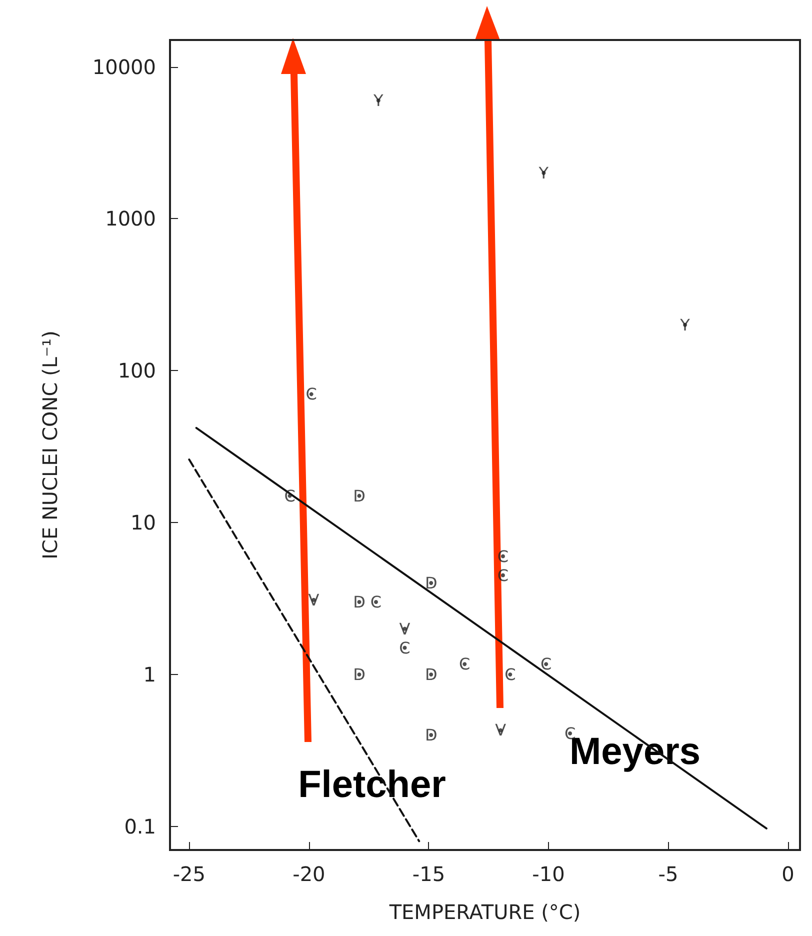  I want to click on y-axis-title: ICE NUCLEI CONC (L⁻¹), so click(50, 445).